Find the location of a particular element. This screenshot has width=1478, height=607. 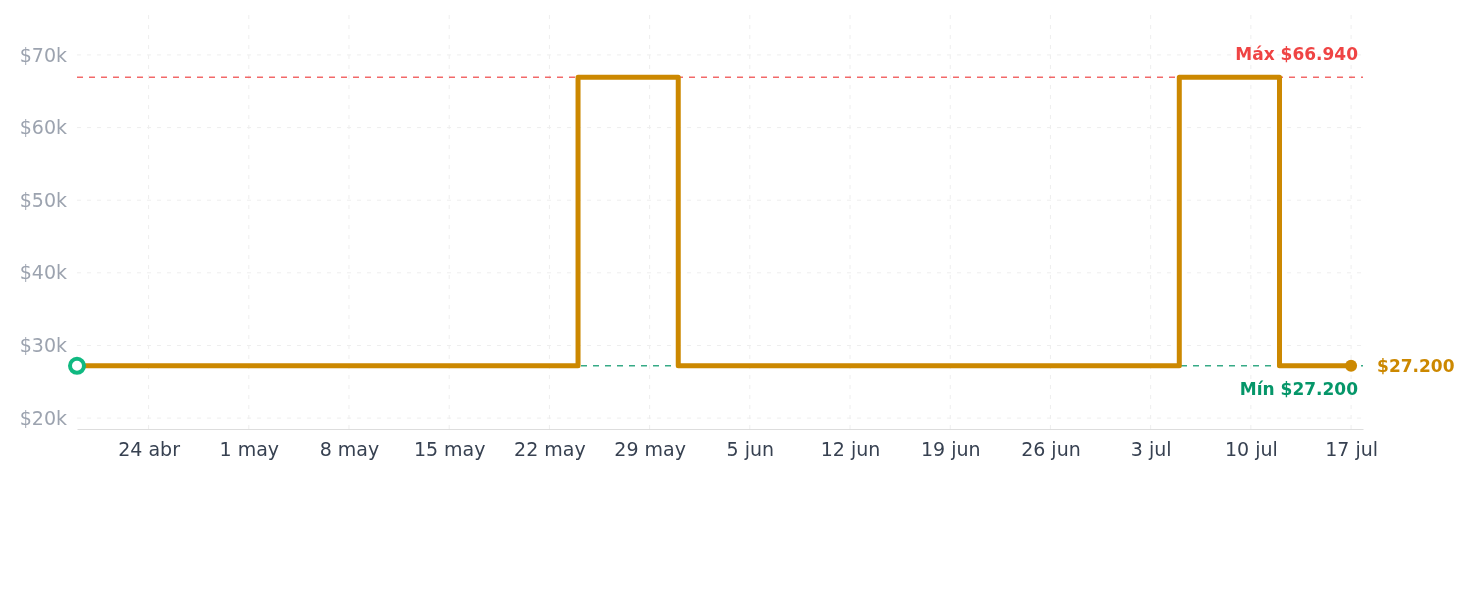

y-tick-label: $30k is located at coordinates (43, 345).